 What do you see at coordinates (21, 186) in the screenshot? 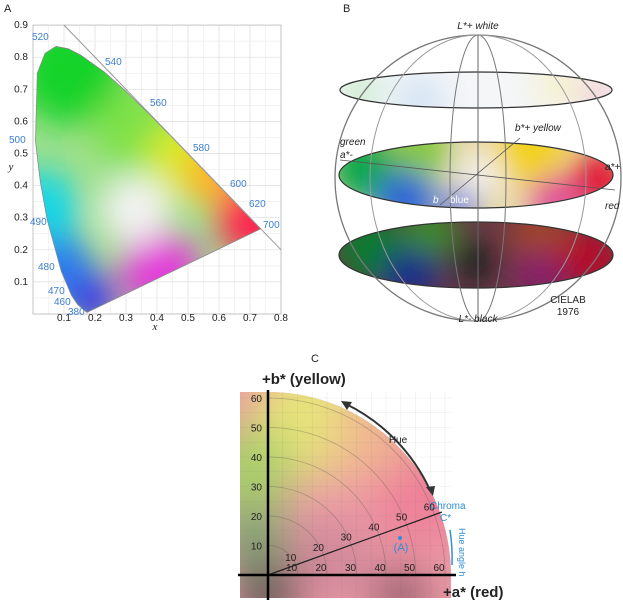
I see `y-tick-label: 0.4` at bounding box center [21, 186].